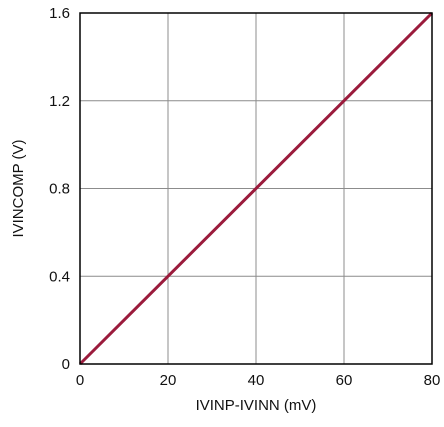  What do you see at coordinates (432, 380) in the screenshot?
I see `x-tick-label: 80` at bounding box center [432, 380].